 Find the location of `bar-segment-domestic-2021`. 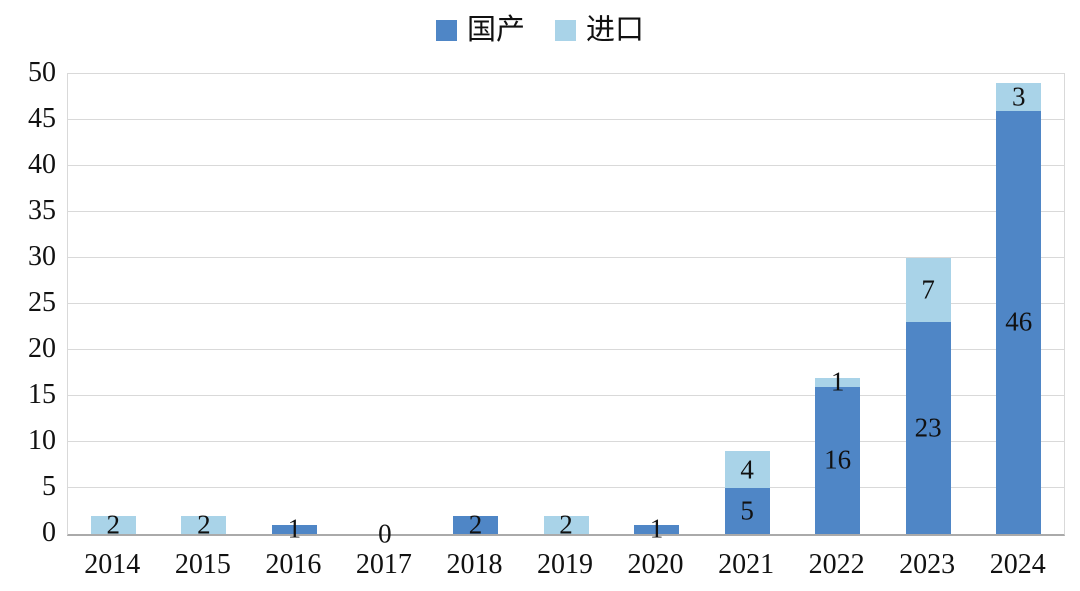

bar-segment-domestic-2021 is located at coordinates (747, 511).